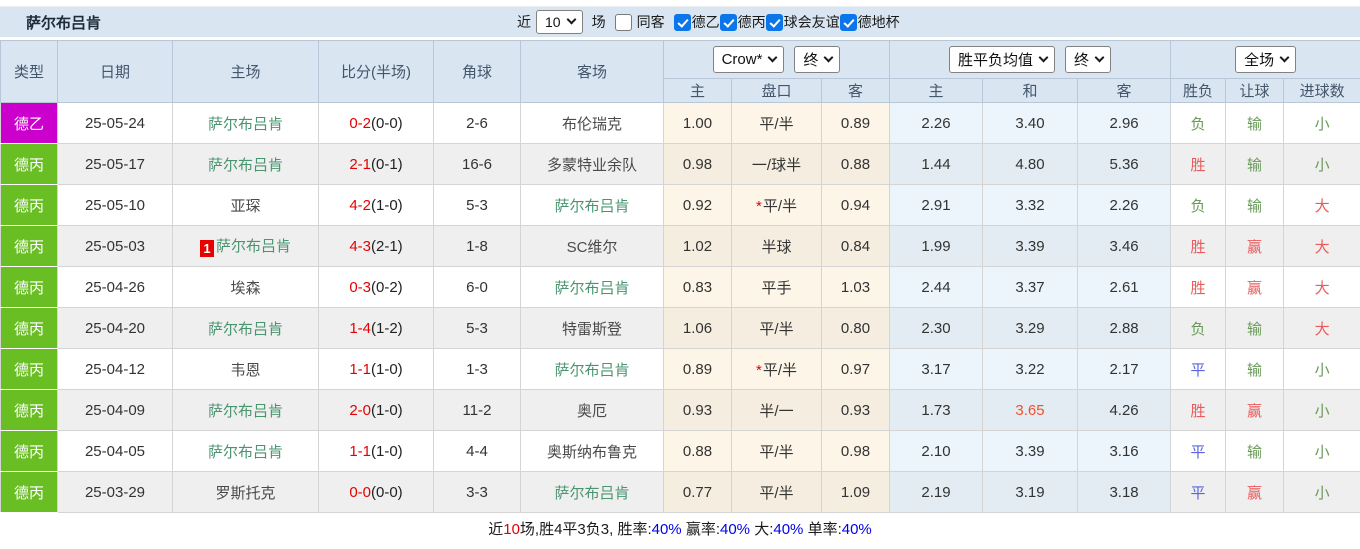  What do you see at coordinates (1198, 287) in the screenshot?
I see `result-wdl-cell: 胜` at bounding box center [1198, 287].